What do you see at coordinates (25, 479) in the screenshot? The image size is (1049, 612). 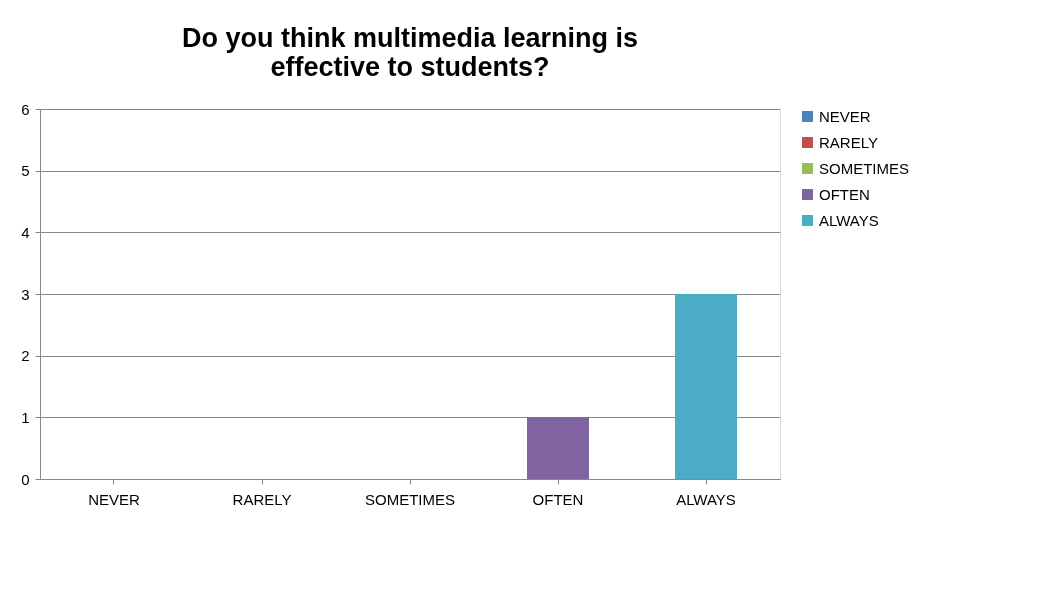 I see `y-tick-label: 0` at bounding box center [25, 479].